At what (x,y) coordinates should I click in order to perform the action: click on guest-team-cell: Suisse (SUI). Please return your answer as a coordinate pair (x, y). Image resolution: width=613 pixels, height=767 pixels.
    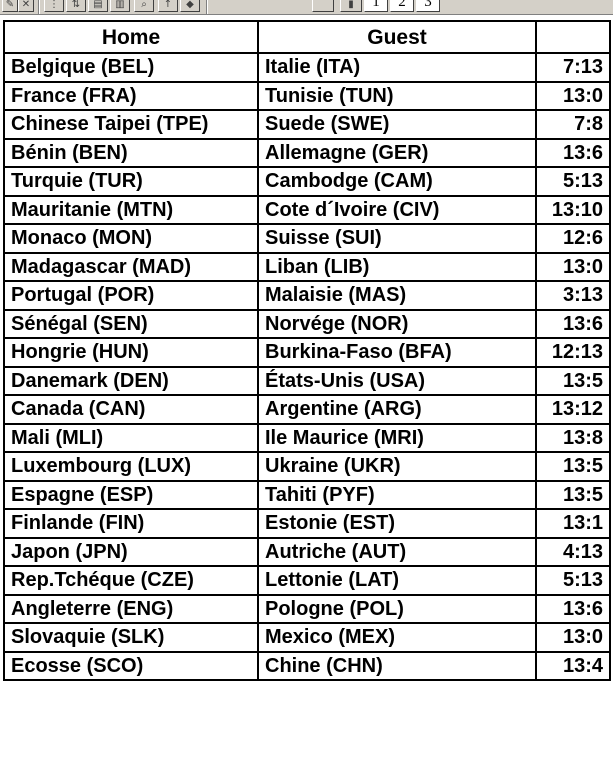
    Looking at the image, I should click on (397, 238).